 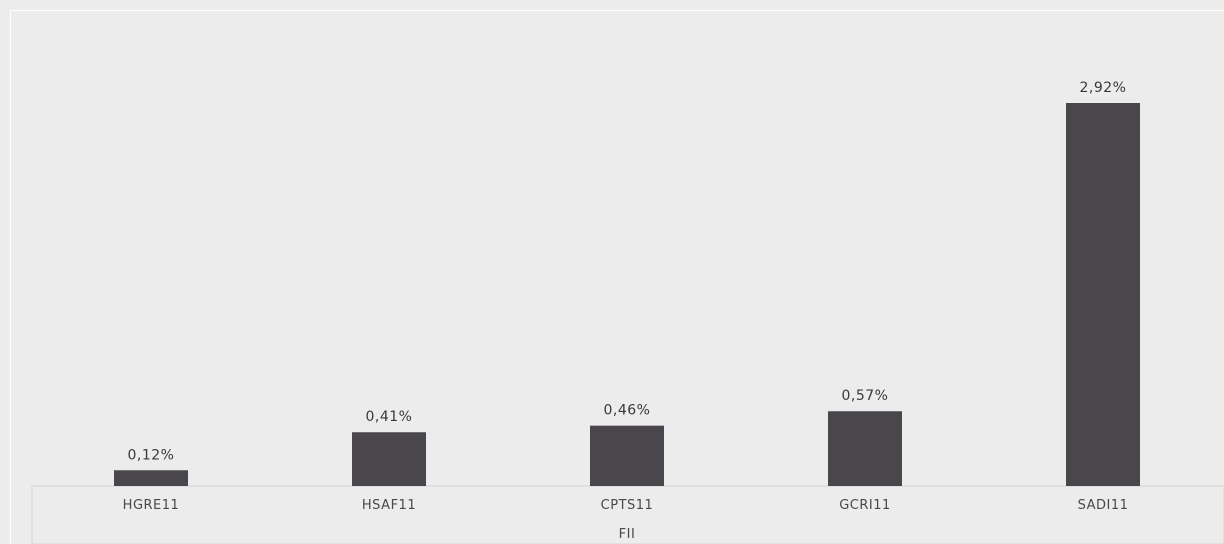 What do you see at coordinates (151, 505) in the screenshot?
I see `x-tick-hgre11: HGRE11` at bounding box center [151, 505].